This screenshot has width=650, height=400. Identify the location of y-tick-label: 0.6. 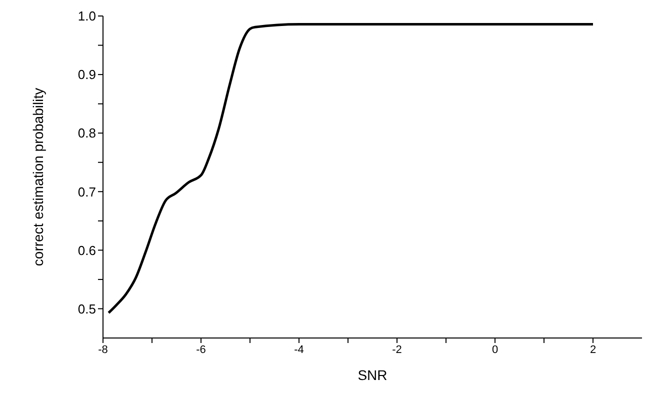
(87, 250).